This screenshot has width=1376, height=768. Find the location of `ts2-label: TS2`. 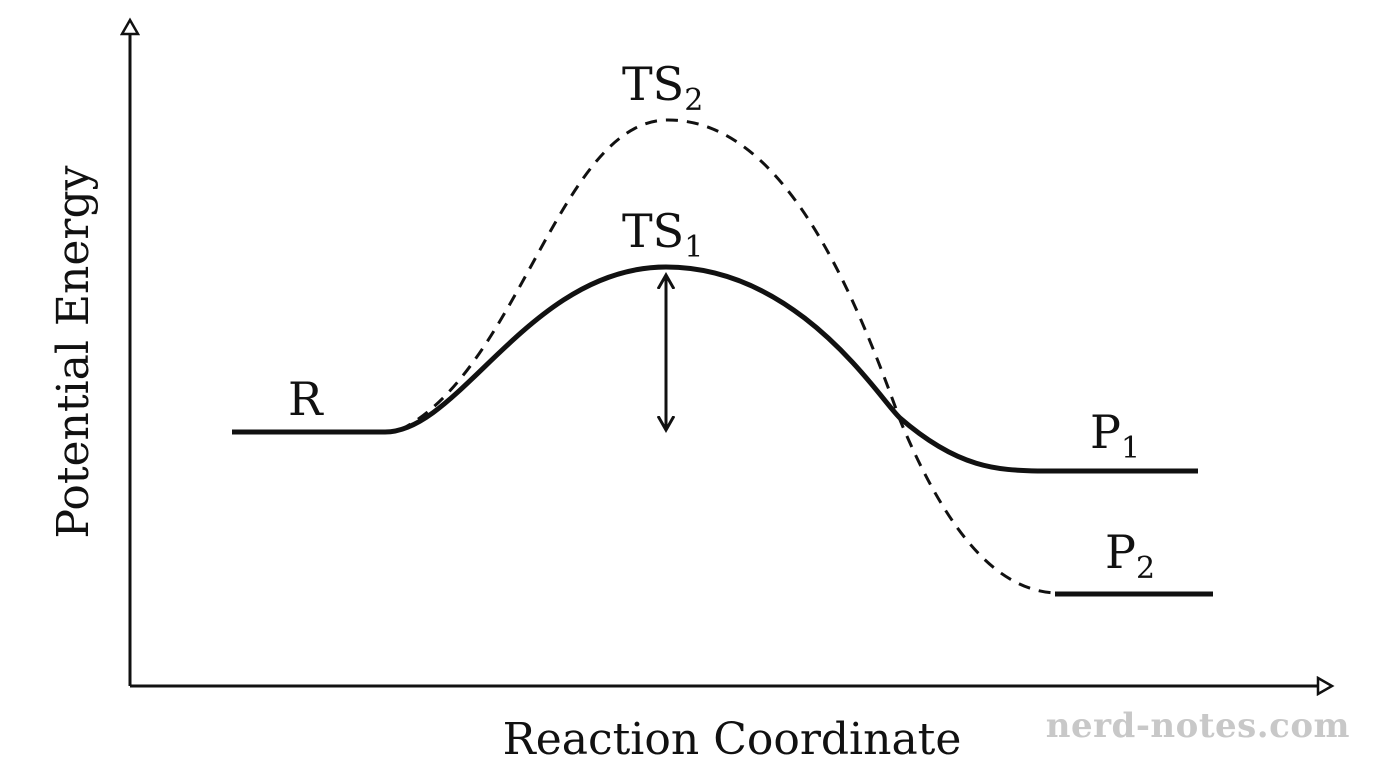

ts2-label: TS2 is located at coordinates (662, 87).